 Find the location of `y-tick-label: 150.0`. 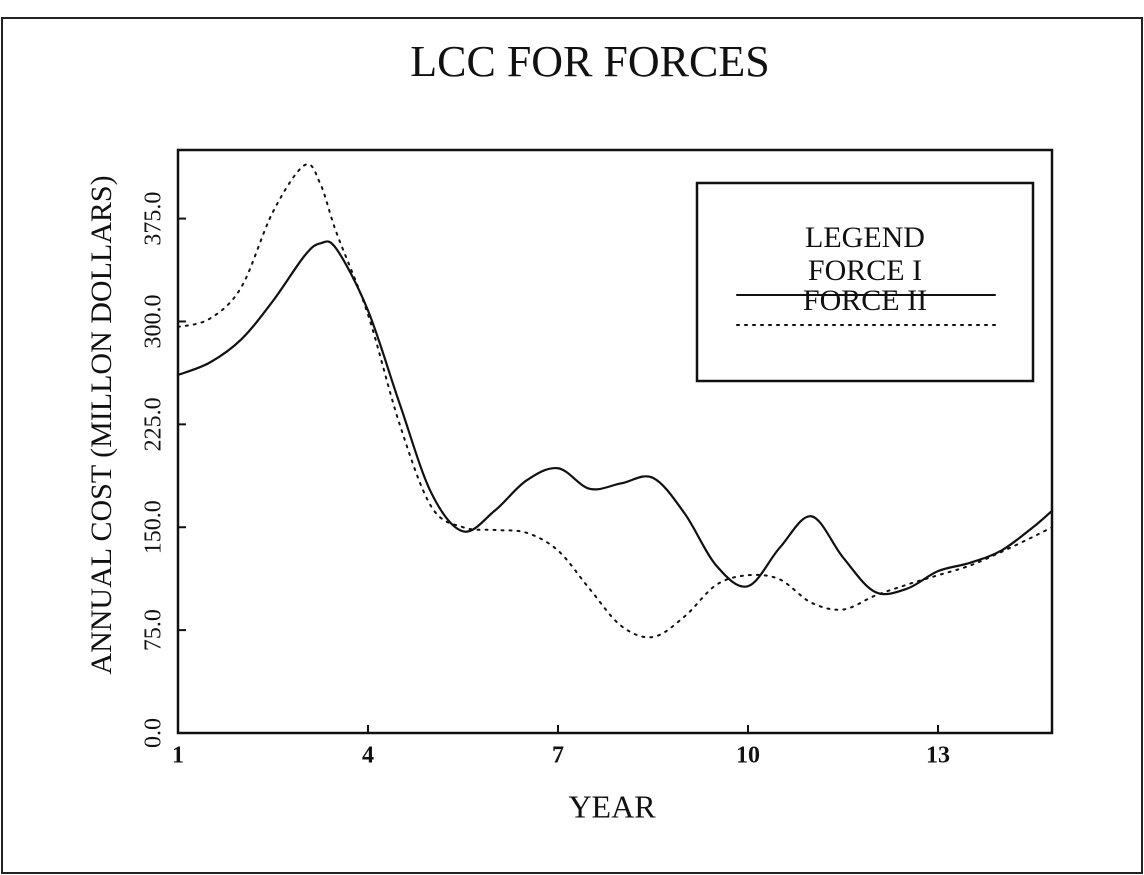

y-tick-label: 150.0 is located at coordinates (154, 527).